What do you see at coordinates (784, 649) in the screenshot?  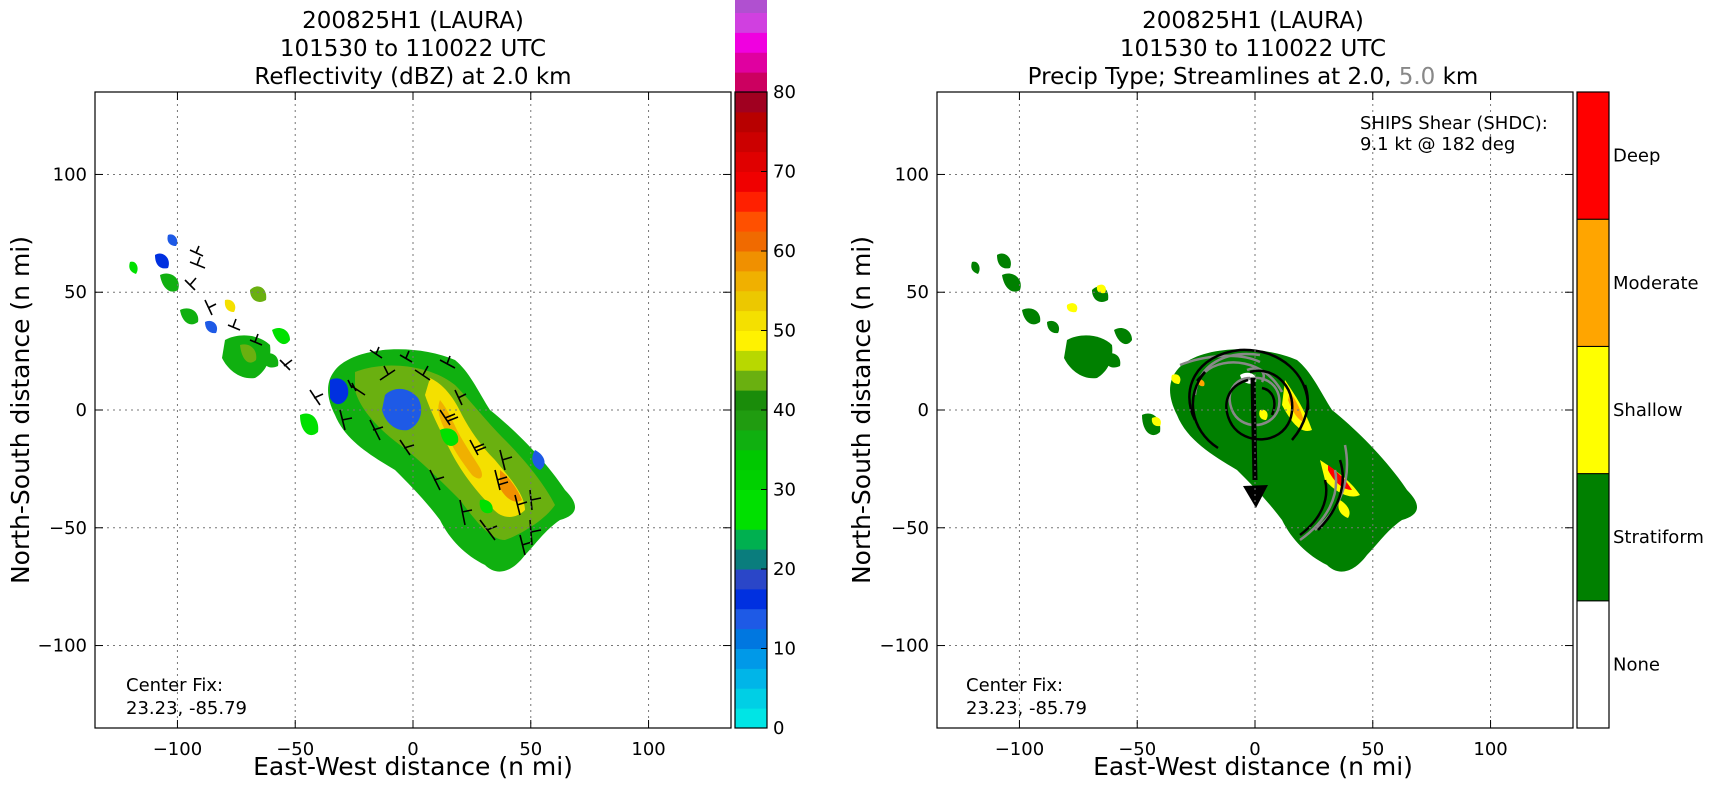 I see `colorbar-tick-label: 10` at bounding box center [784, 649].